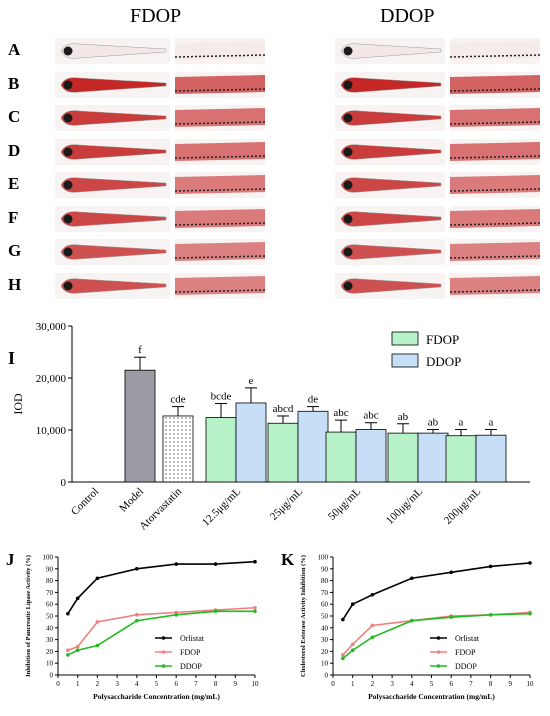  I want to click on series-line-fdop, so click(161, 628).